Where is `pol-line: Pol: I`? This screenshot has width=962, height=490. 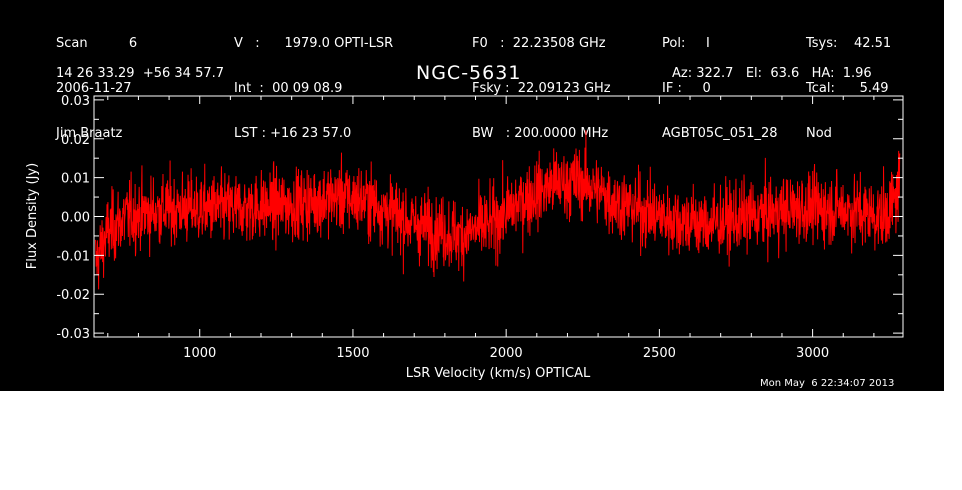 pol-line: Pol: I is located at coordinates (686, 43).